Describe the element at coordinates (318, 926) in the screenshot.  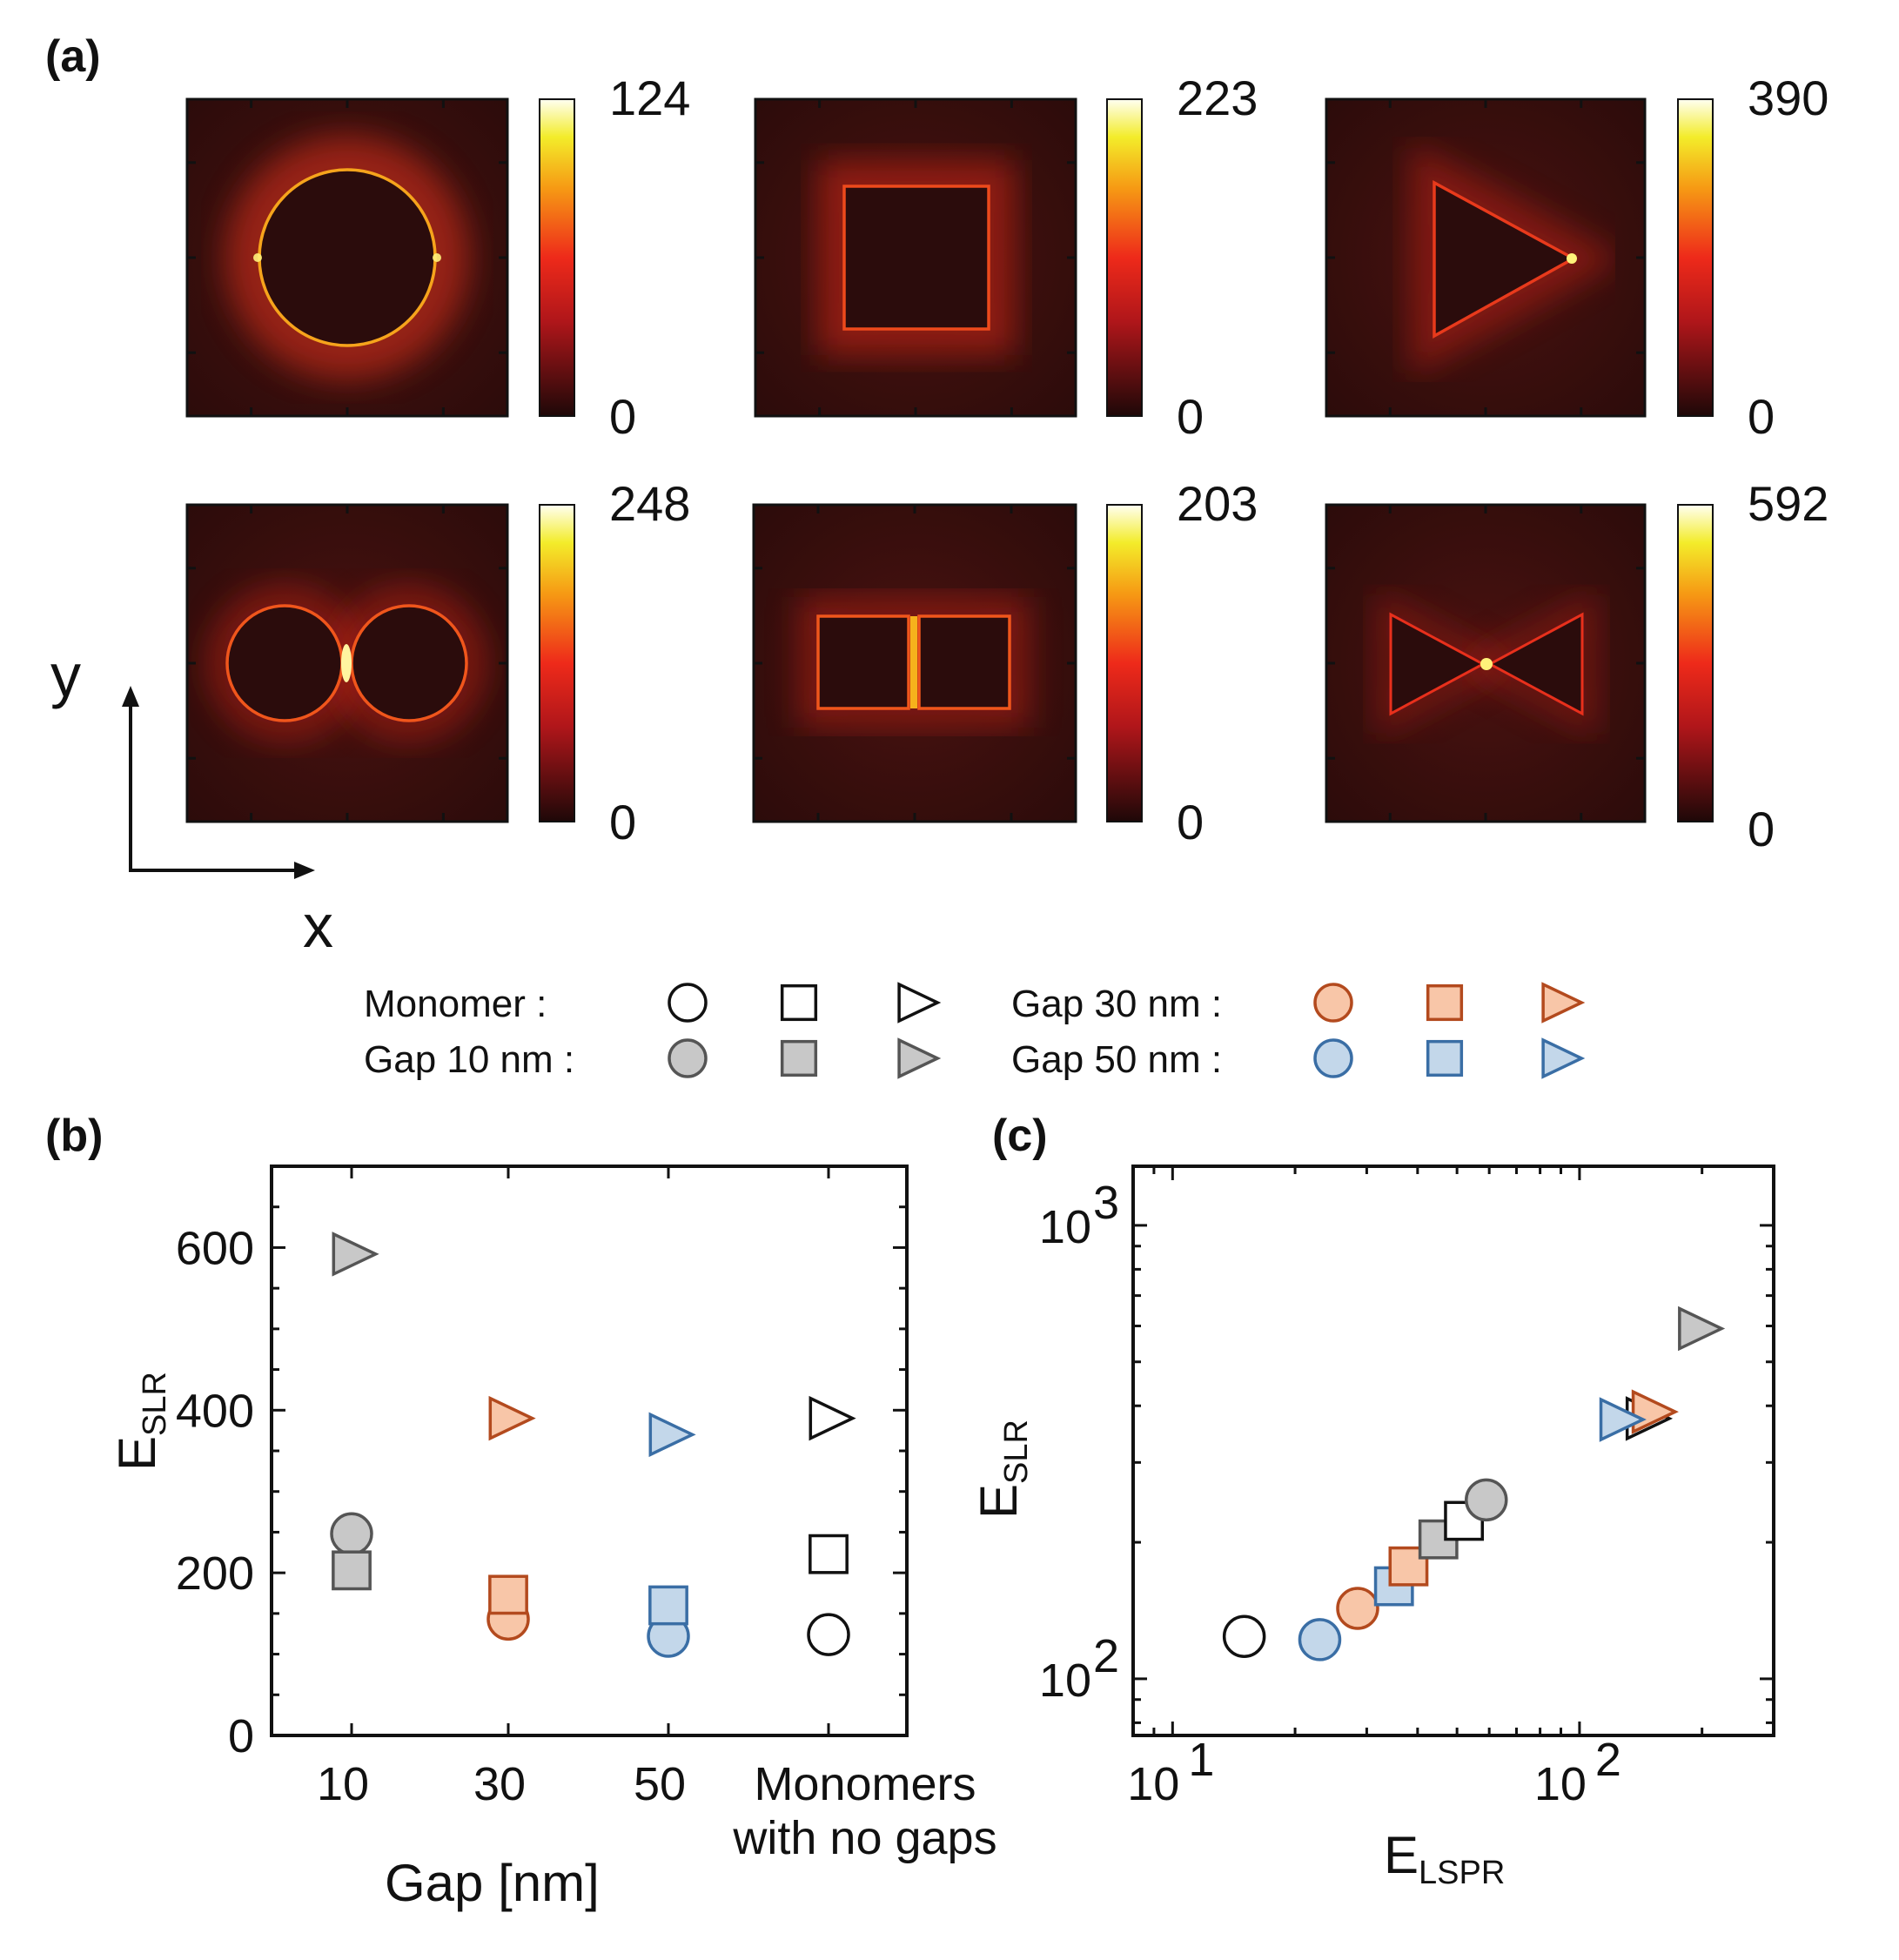
I see `x-axis-arrow-label: x` at that location.